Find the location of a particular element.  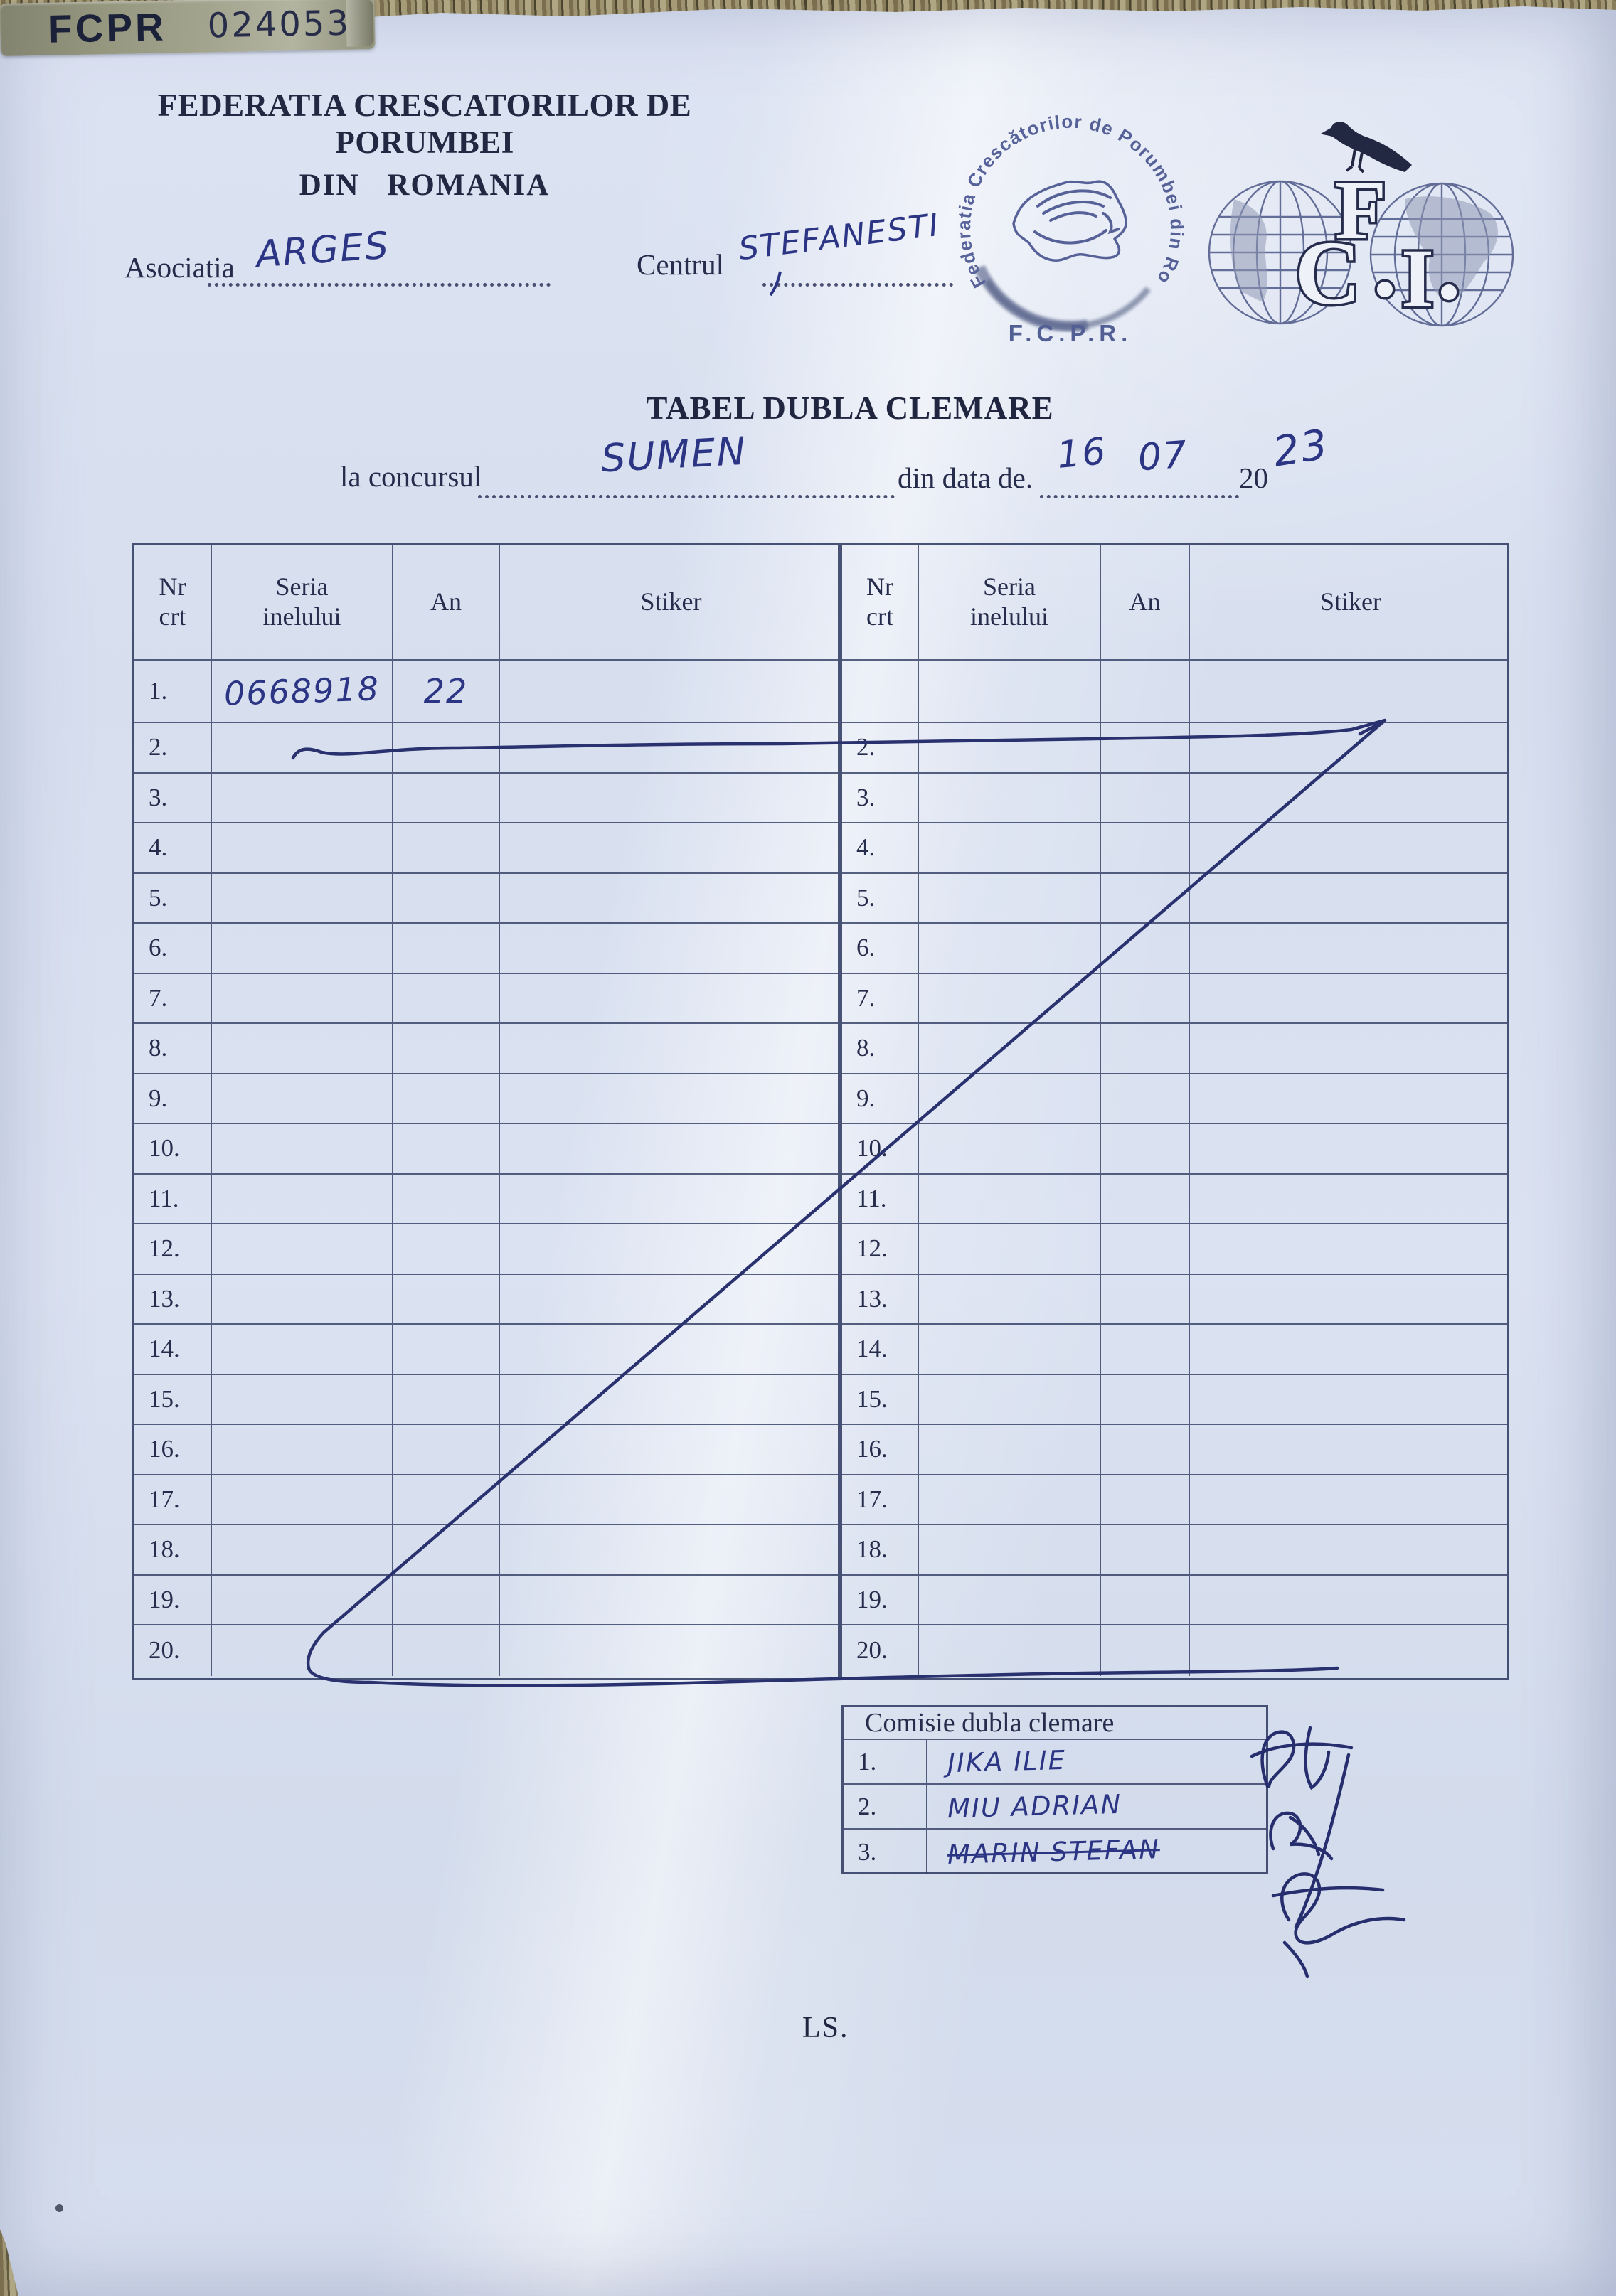

row-number-cell: 17. is located at coordinates (881, 1499).